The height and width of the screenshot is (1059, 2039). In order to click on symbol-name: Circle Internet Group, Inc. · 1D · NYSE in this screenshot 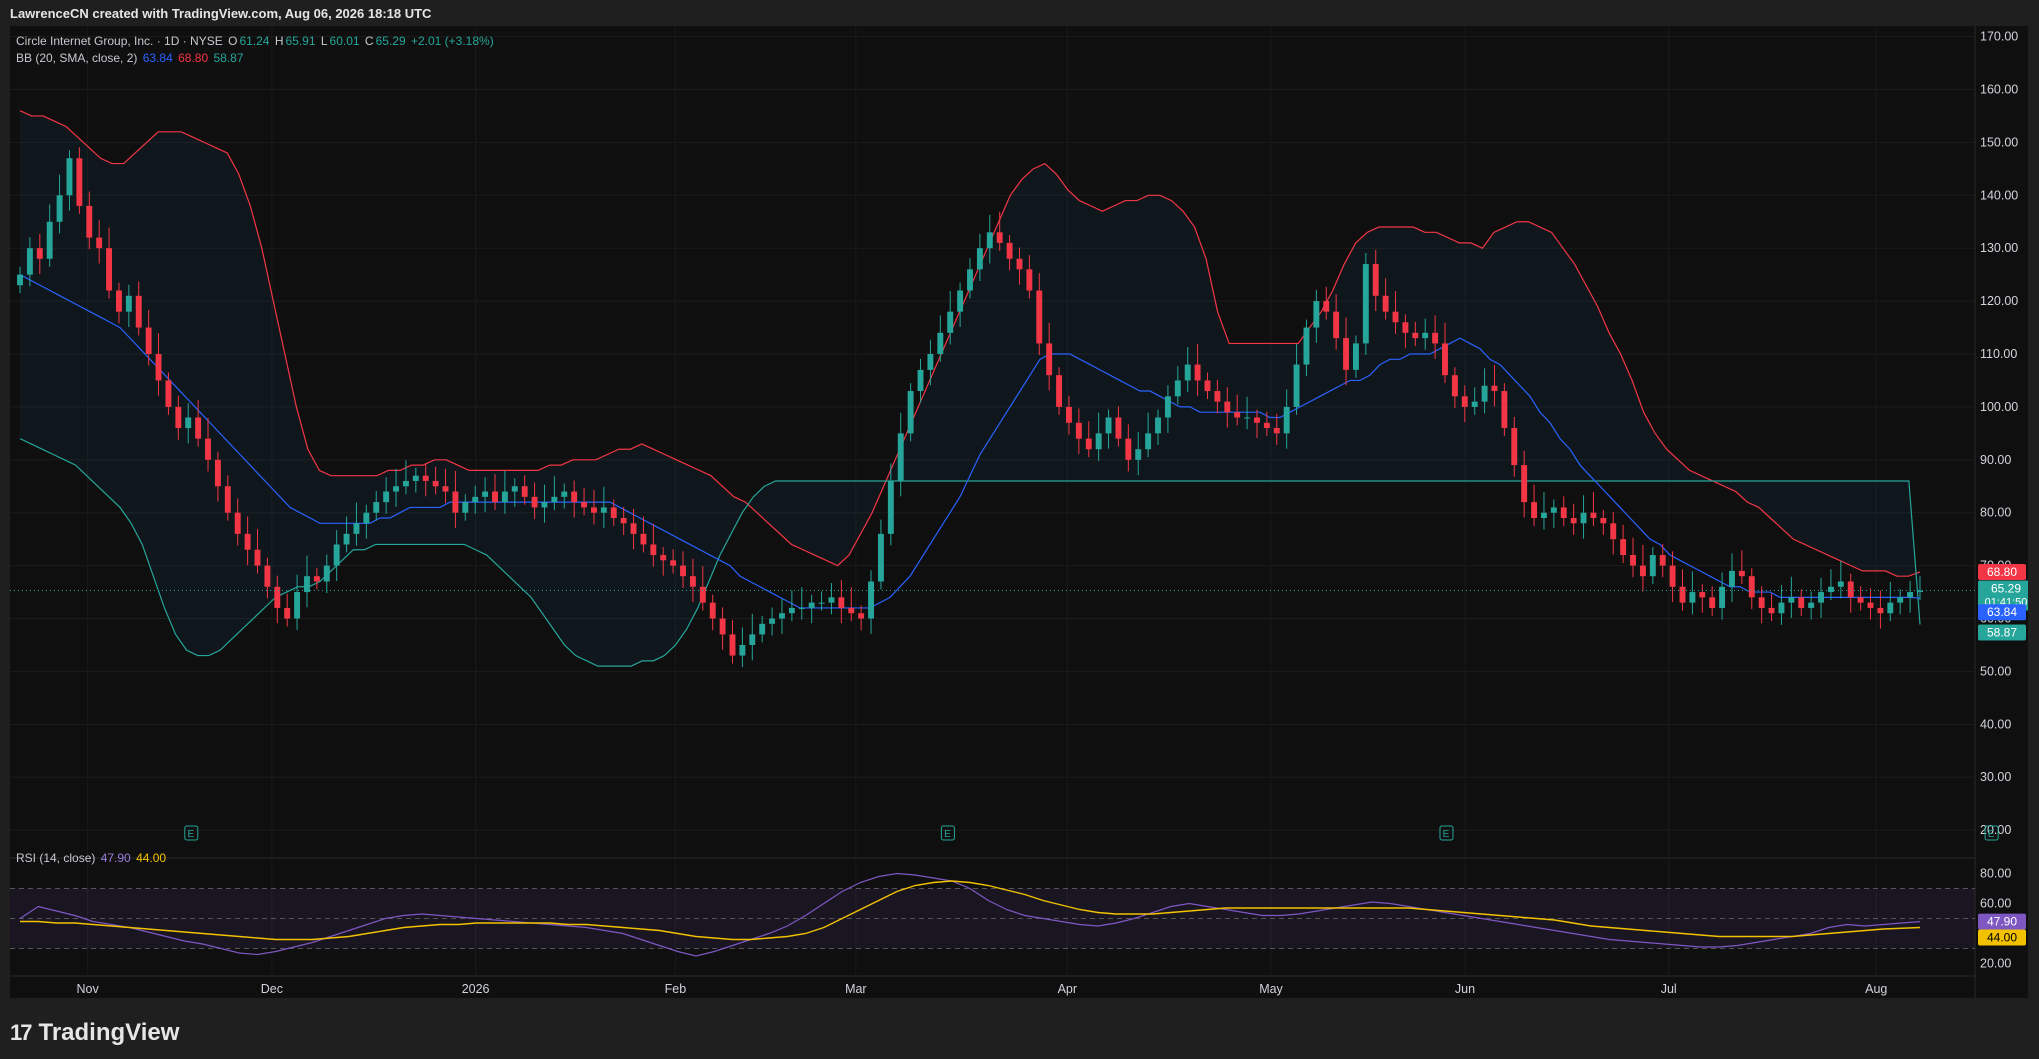, I will do `click(119, 41)`.